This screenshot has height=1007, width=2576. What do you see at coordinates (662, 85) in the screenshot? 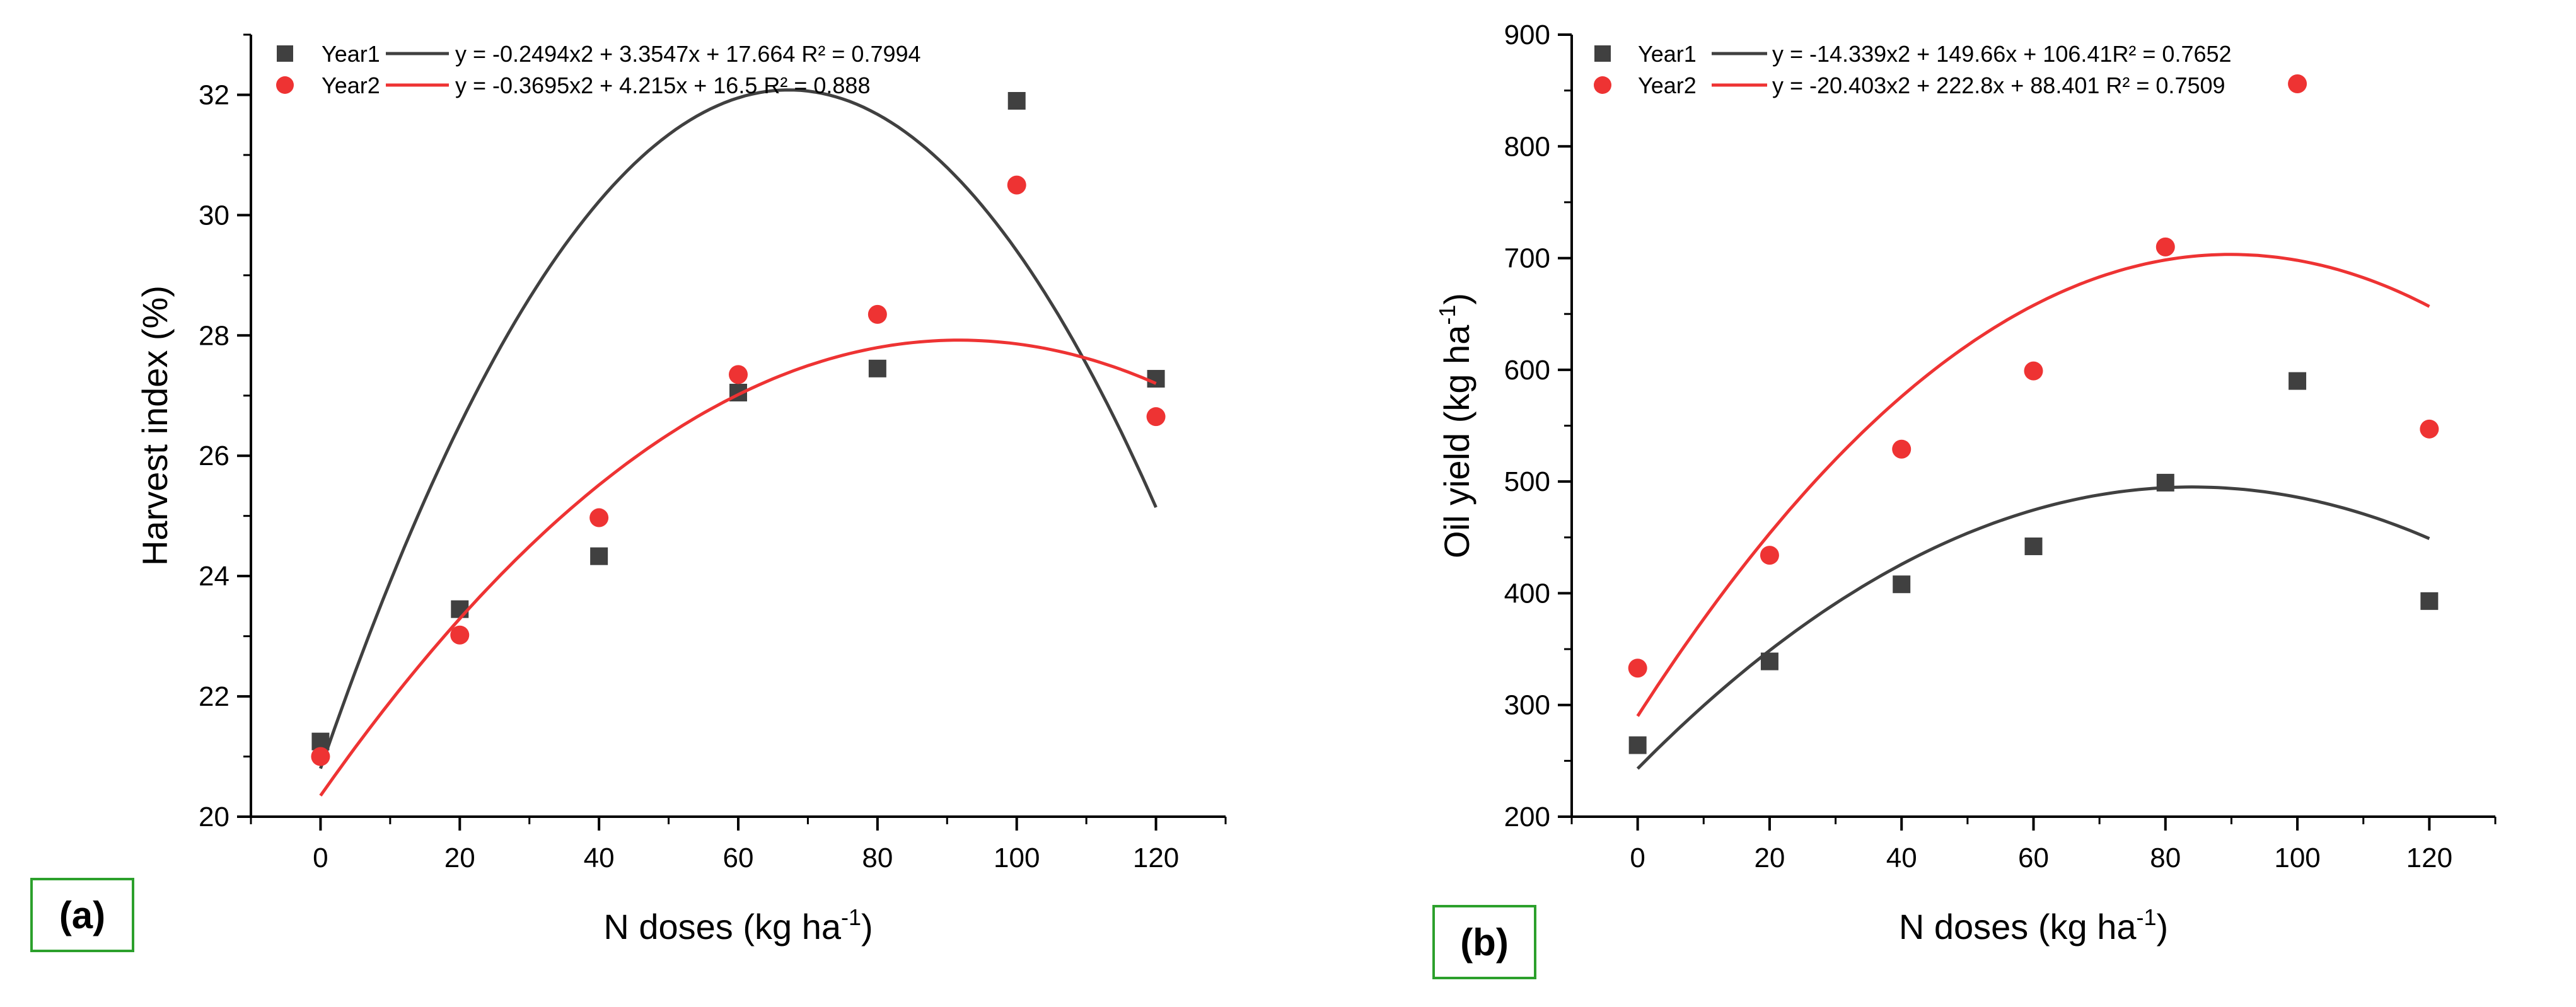
I see `fit-equation-year2: y = -0.3695x2 + 4.215x + 16.5 R² = 0.888` at bounding box center [662, 85].